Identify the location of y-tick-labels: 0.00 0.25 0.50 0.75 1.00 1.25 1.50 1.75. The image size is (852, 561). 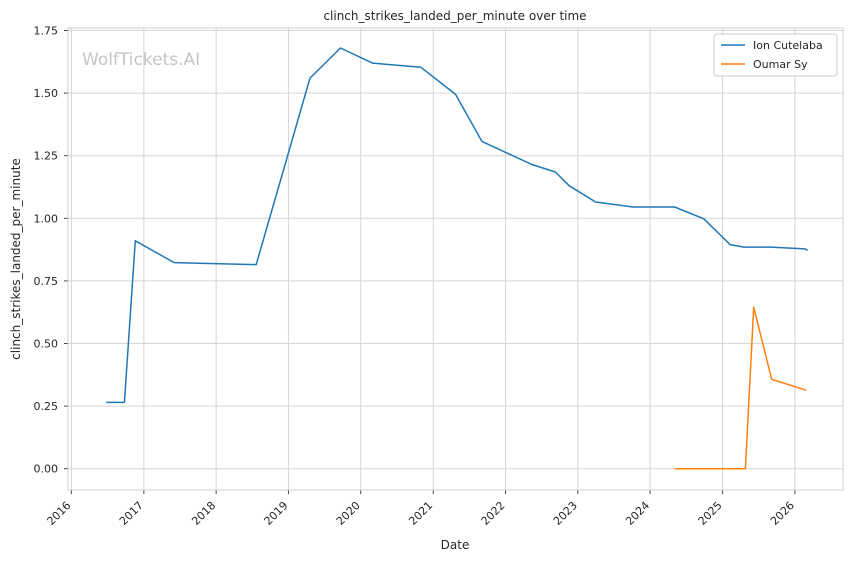
(46, 250).